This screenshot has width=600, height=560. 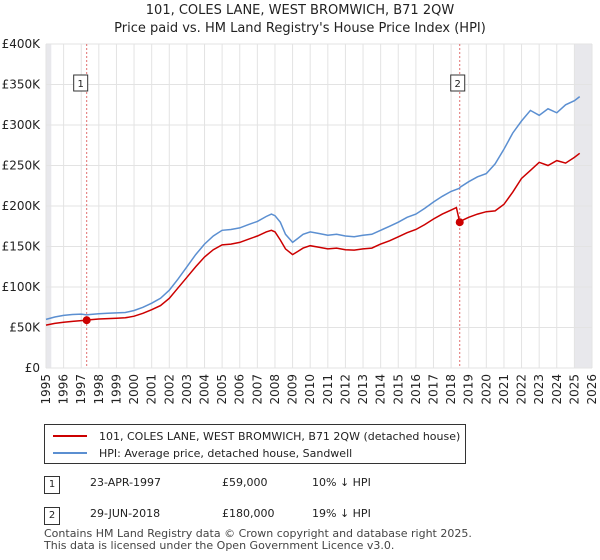 What do you see at coordinates (205, 389) in the screenshot?
I see `x-tick-label: 2004` at bounding box center [205, 389].